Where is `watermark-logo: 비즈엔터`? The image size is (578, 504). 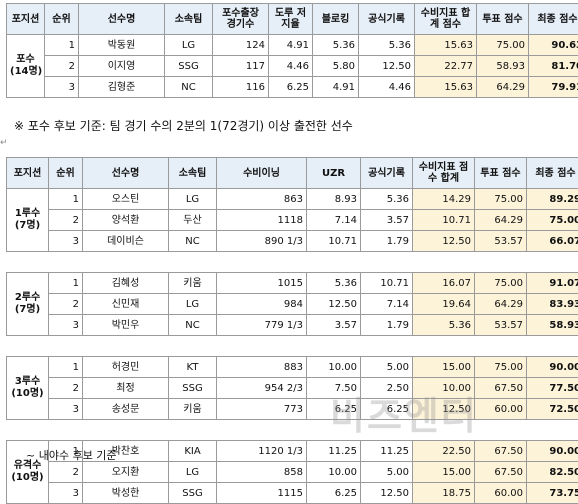 watermark-logo: 비즈엔터 is located at coordinates (404, 412).